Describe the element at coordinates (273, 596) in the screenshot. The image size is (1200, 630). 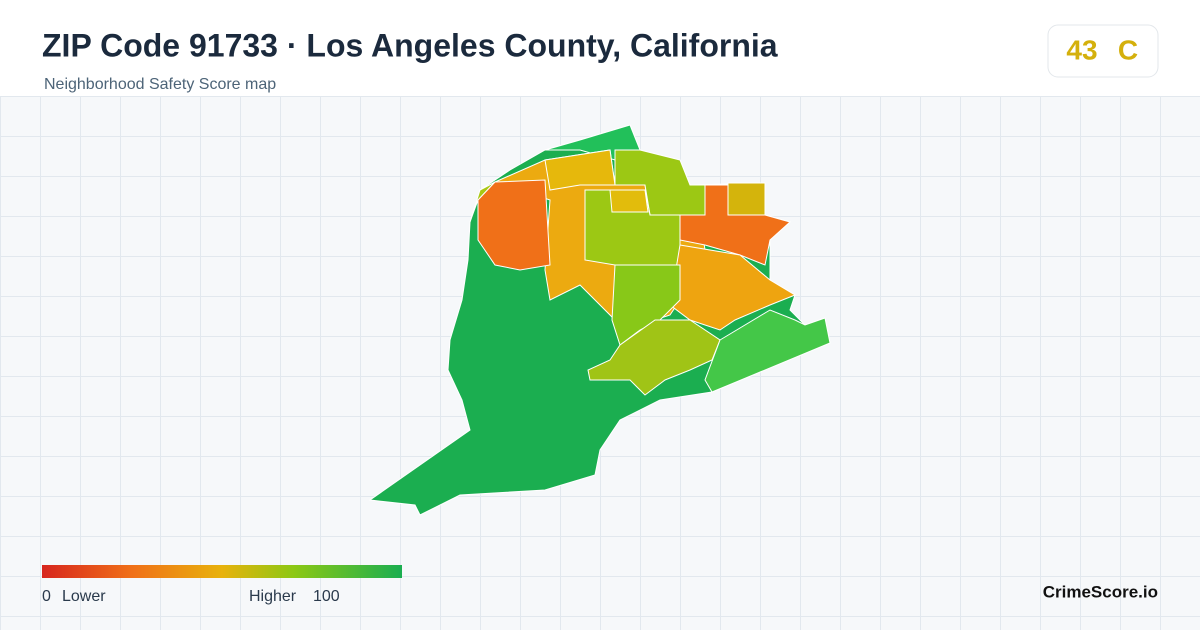
I see `legend-max-label: Higher` at that location.